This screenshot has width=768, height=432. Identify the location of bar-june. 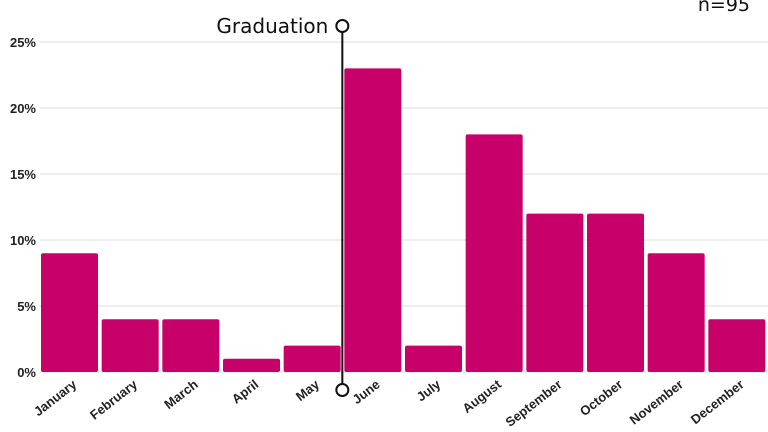
(373, 220).